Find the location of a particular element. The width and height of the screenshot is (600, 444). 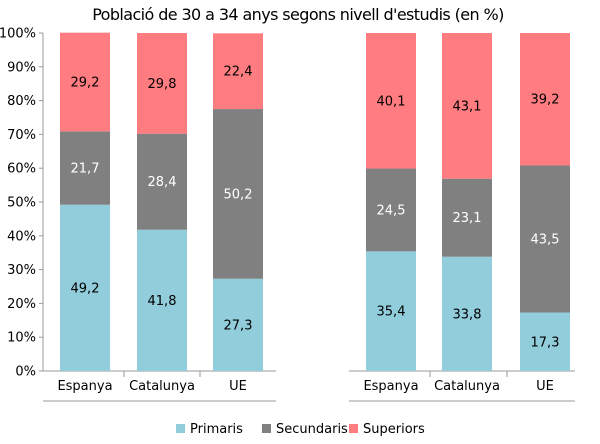

data-label: 43,1 is located at coordinates (467, 106).